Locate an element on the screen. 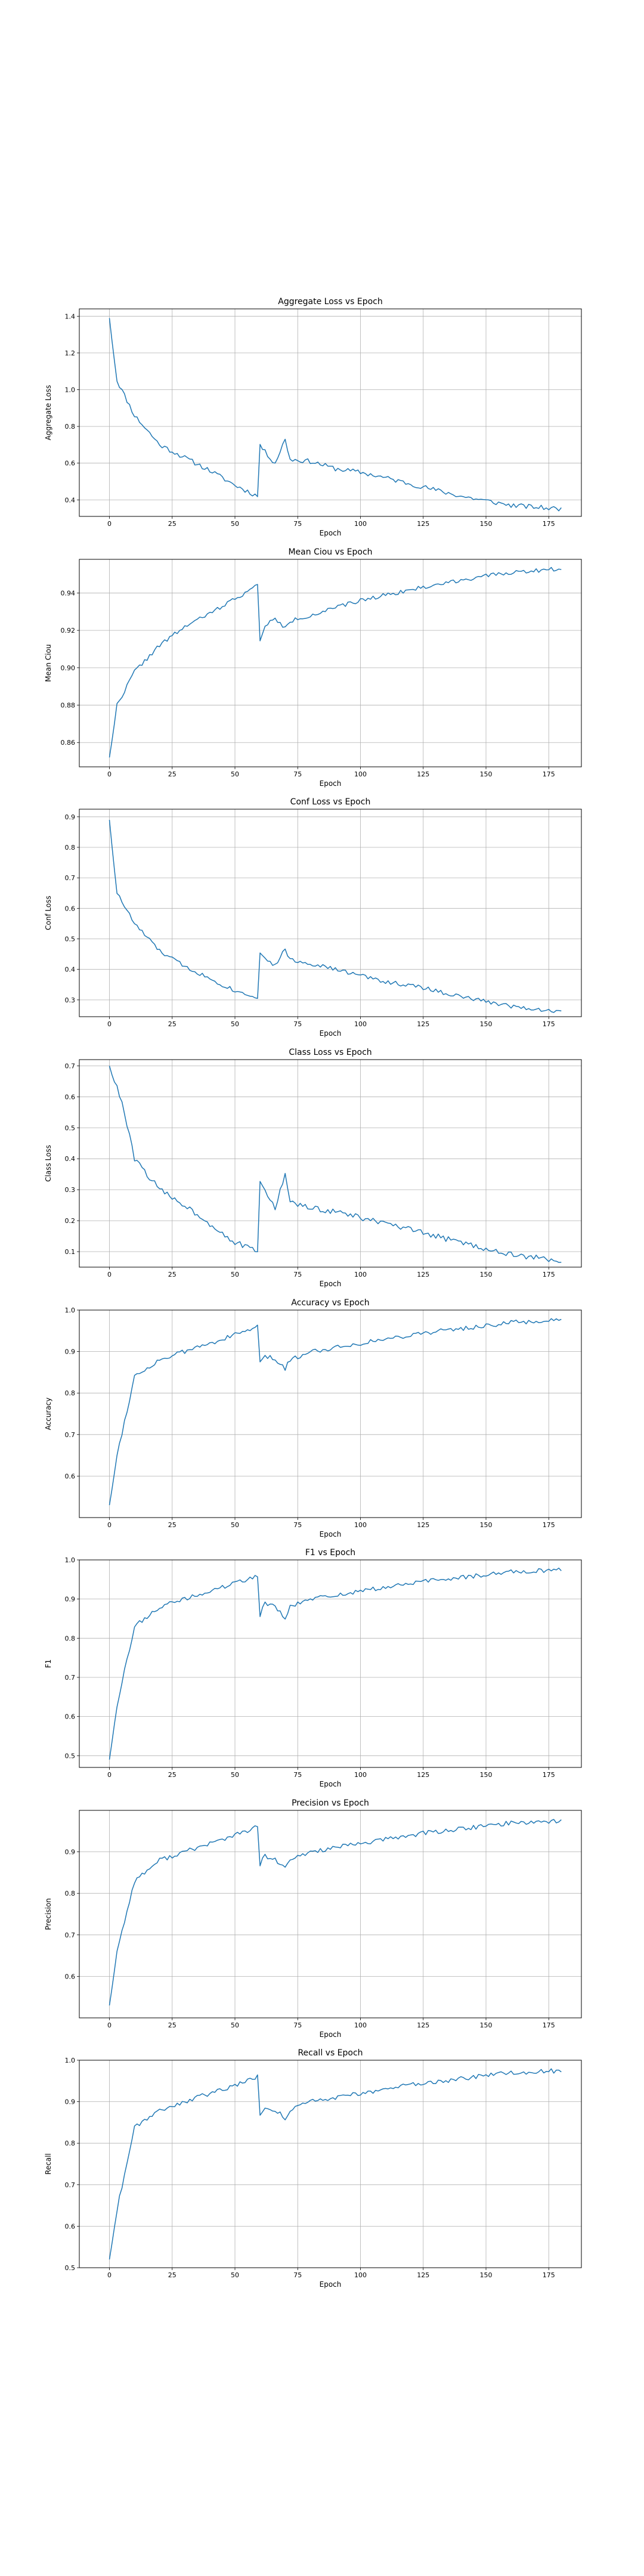 The height and width of the screenshot is (2576, 644). y-axis-label: Mean Ciou is located at coordinates (48, 663).